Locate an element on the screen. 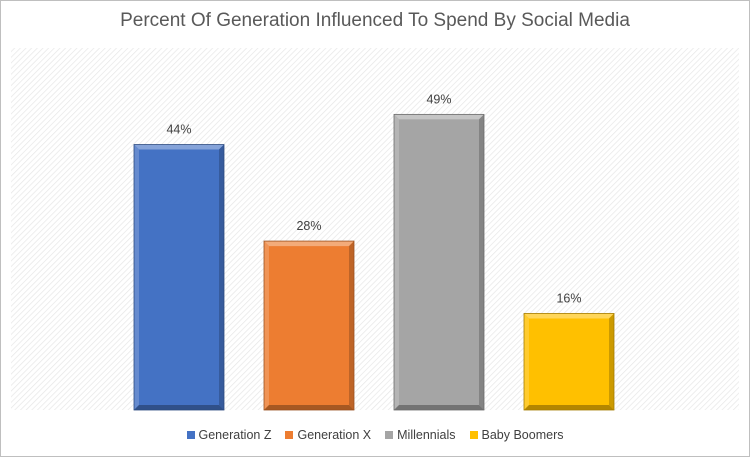 This screenshot has height=457, width=750. legend-label: Generation X is located at coordinates (334, 435).